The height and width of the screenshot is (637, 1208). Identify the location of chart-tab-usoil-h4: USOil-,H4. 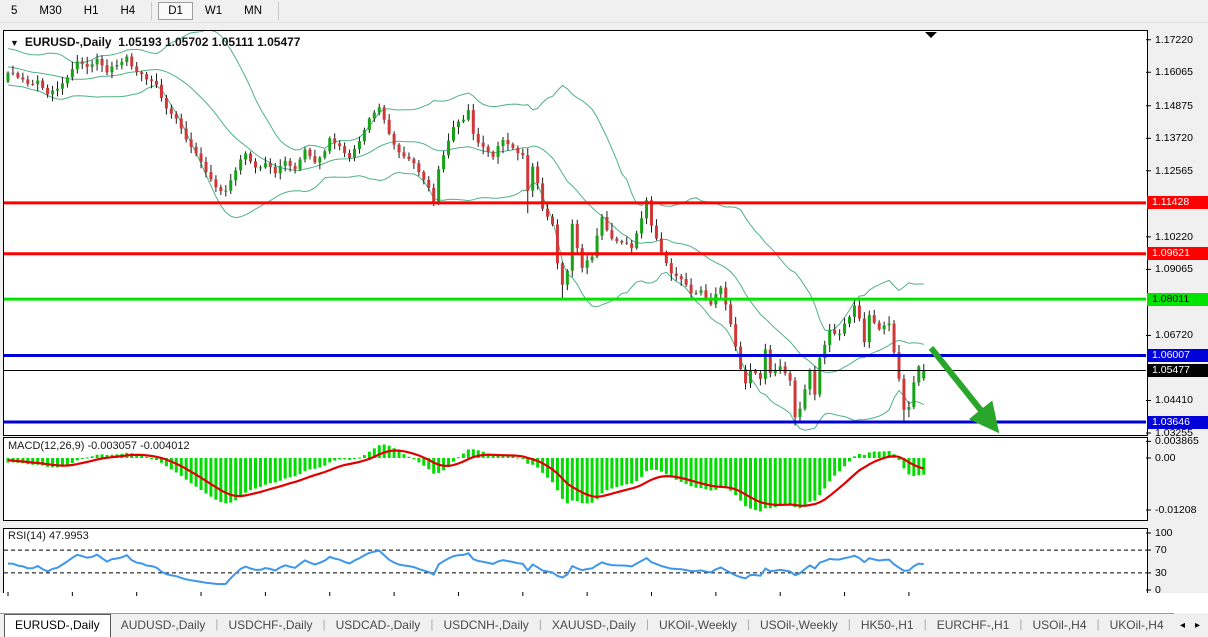
(1059, 625).